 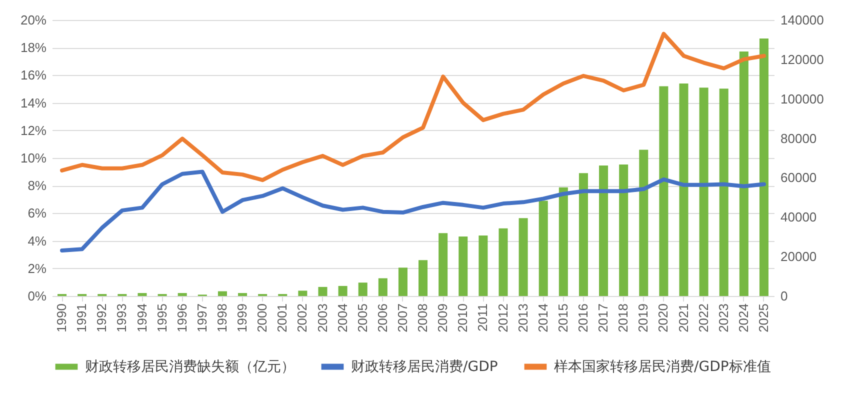 I want to click on x-tick-label: 2020, so click(x=663, y=318).